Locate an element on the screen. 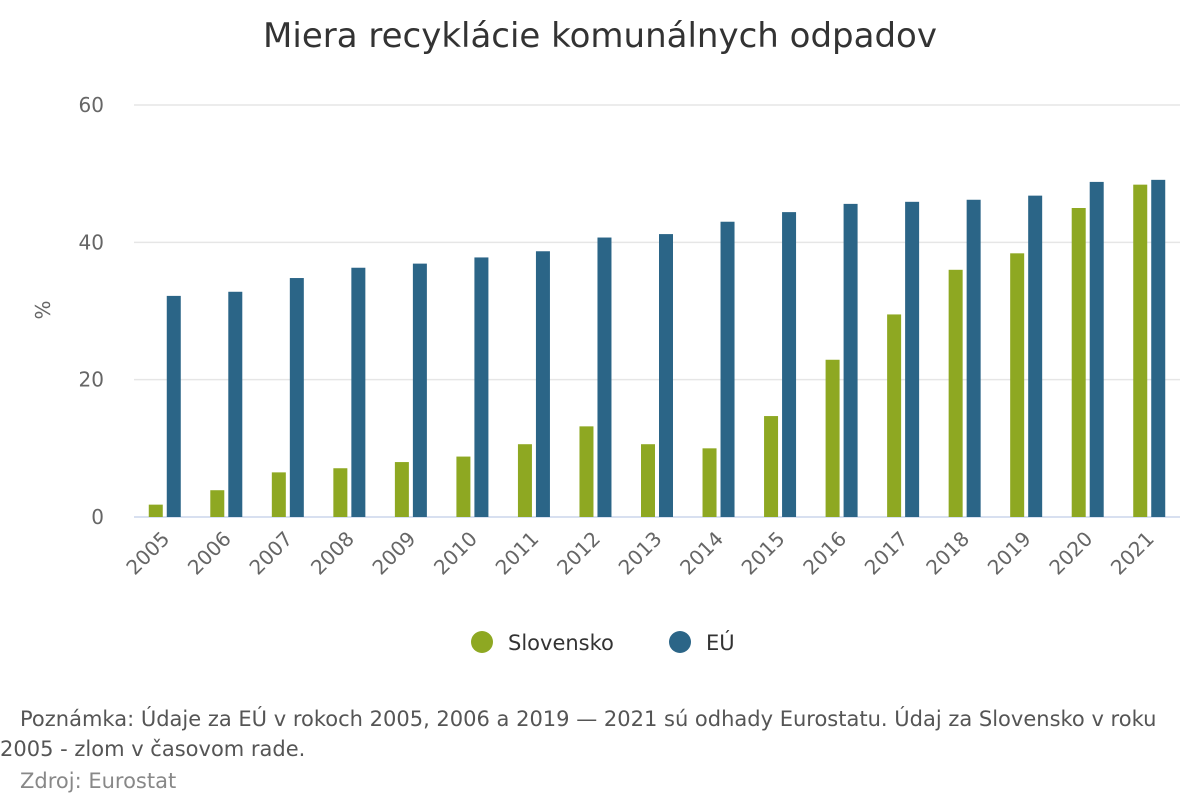 This screenshot has width=1200, height=800. x-tick-label: 2017 is located at coordinates (886, 553).